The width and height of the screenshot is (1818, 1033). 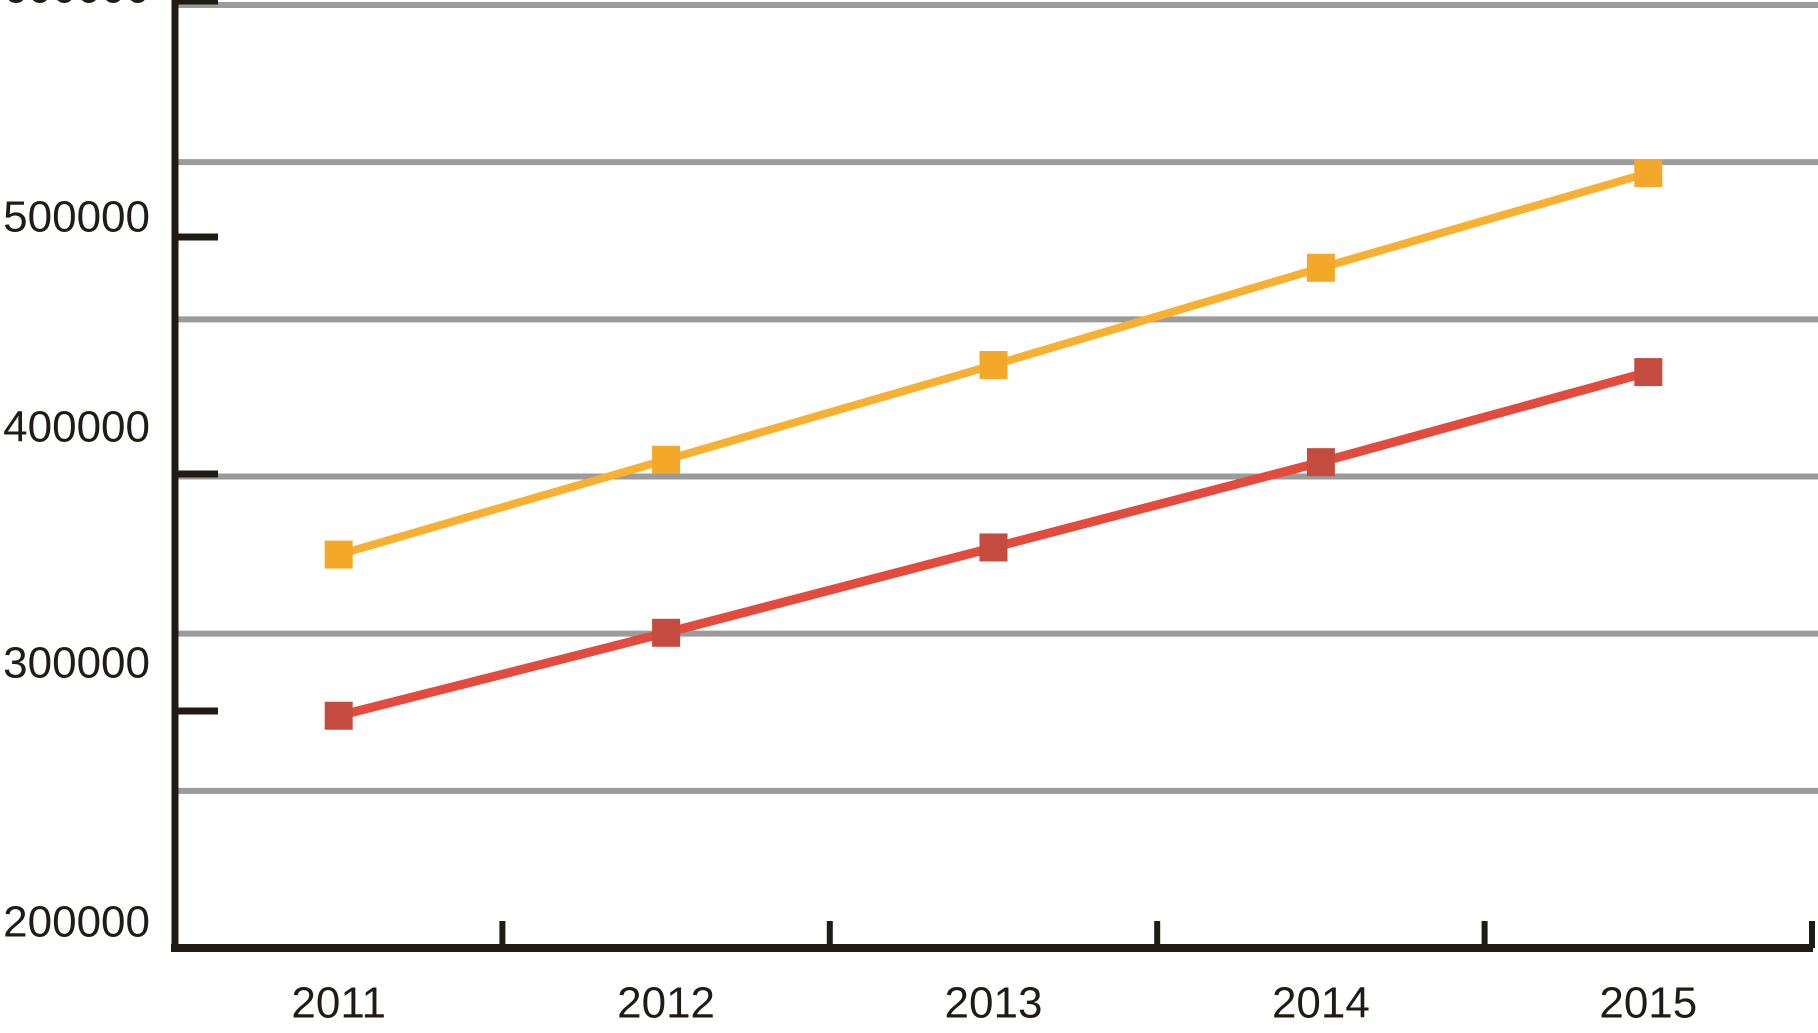 I want to click on y-tick-label-clipped: 600000, so click(x=76, y=6).